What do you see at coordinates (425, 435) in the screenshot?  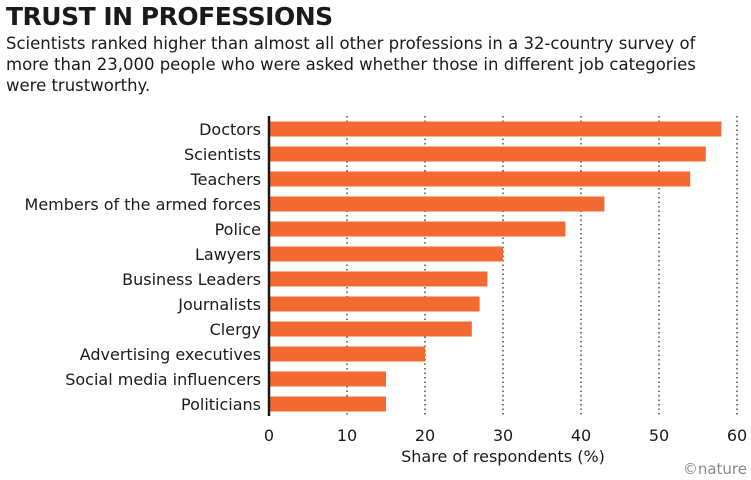 I see `x-tick-label: 20` at bounding box center [425, 435].